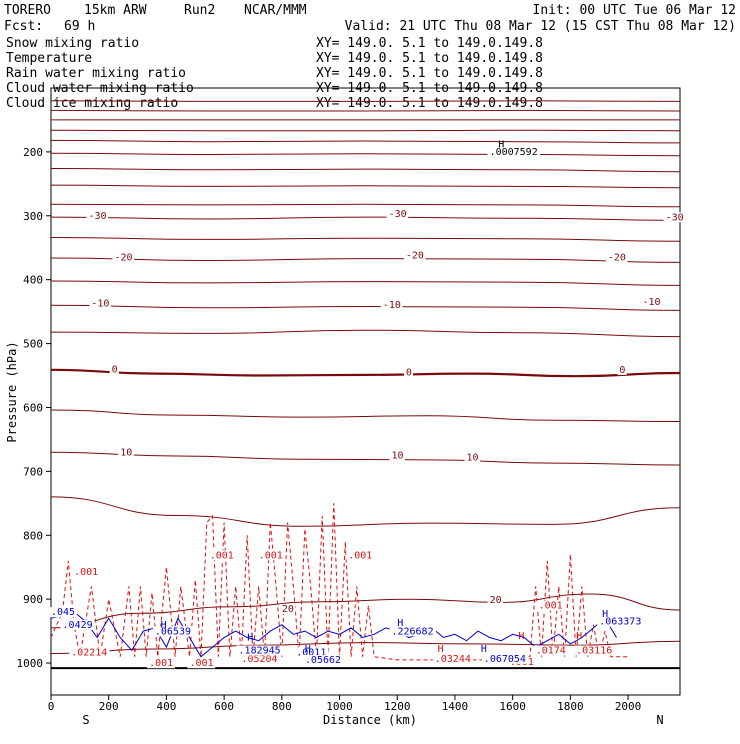 This screenshot has height=744, width=740. What do you see at coordinates (628, 706) in the screenshot?
I see `x-tick-label-10: 2000` at bounding box center [628, 706].